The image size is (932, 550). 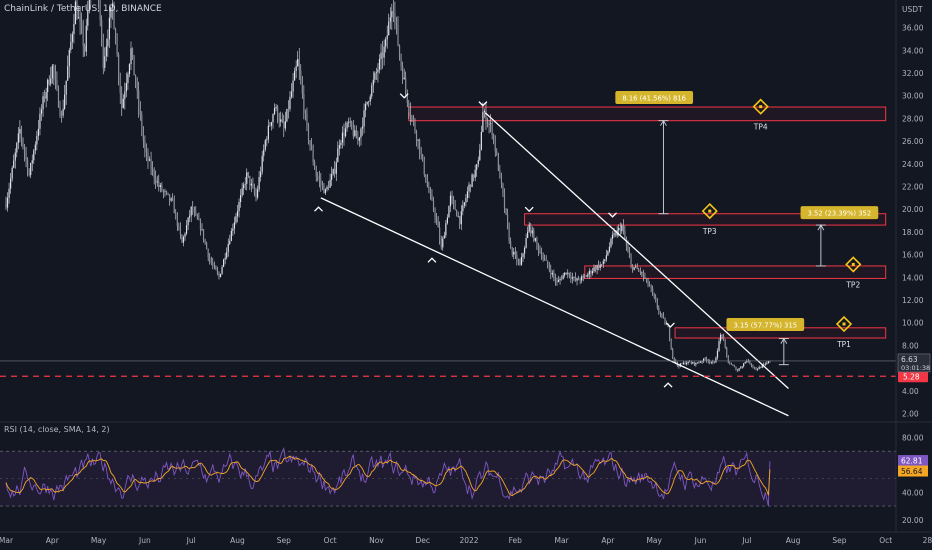 I want to click on time-tick-label: Apr, so click(x=53, y=540).